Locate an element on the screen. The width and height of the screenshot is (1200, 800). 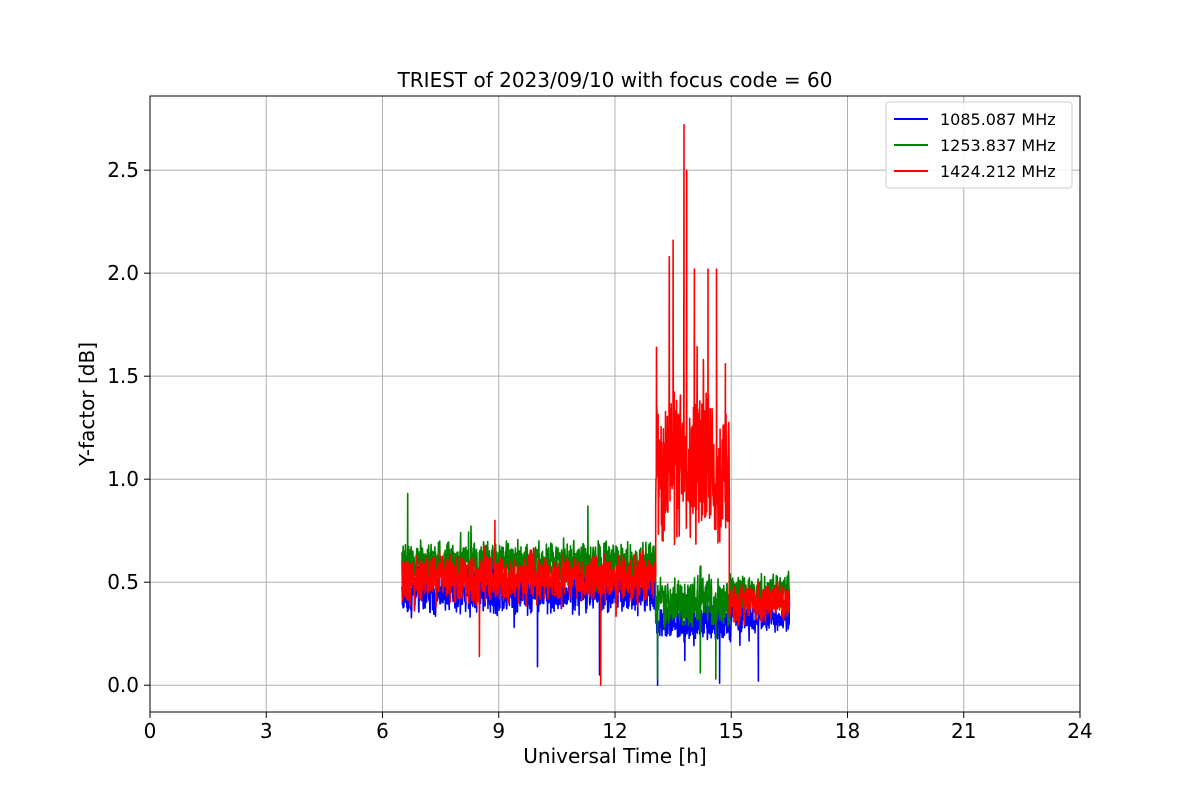
x-axis-label: Universal Time [h] is located at coordinates (614, 756).